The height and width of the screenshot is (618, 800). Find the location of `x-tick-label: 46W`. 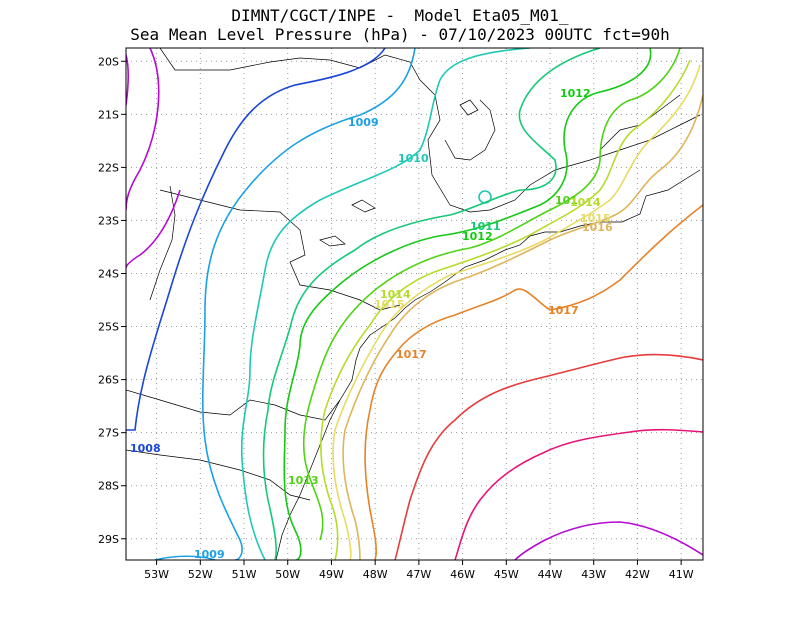

x-tick-label: 46W is located at coordinates (462, 574).